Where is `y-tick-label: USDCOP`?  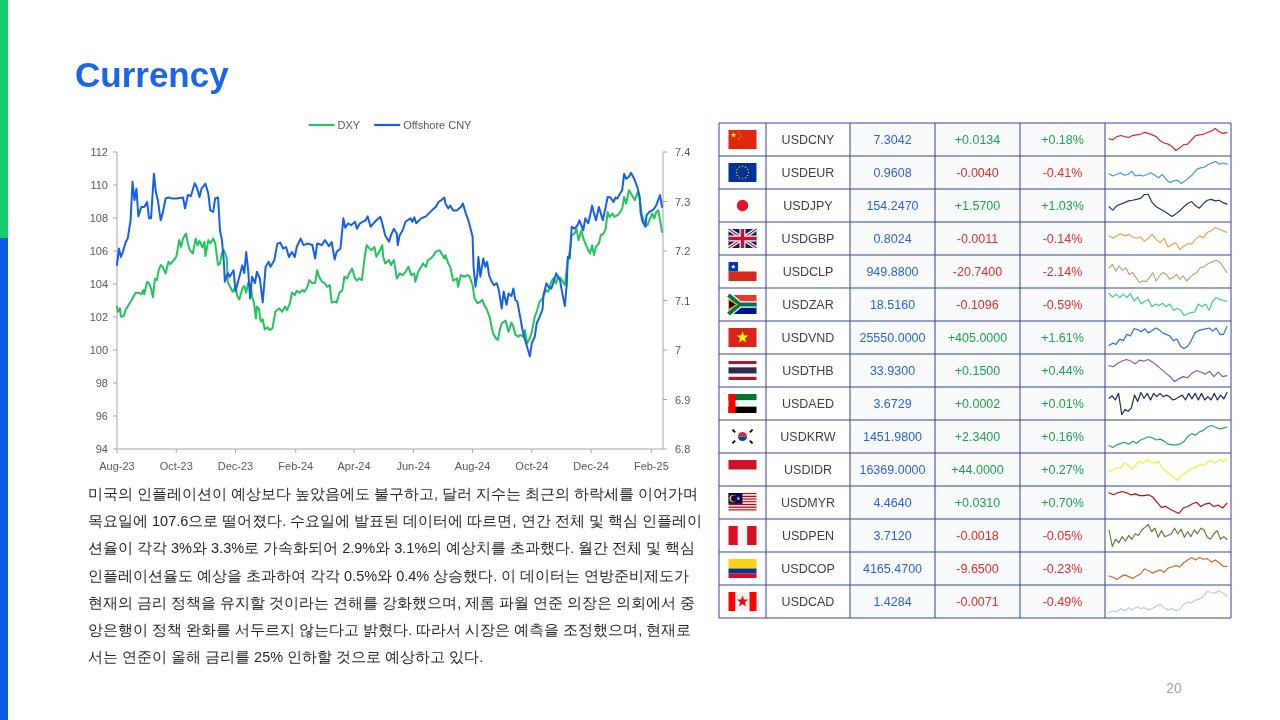 y-tick-label: USDCOP is located at coordinates (807, 568).